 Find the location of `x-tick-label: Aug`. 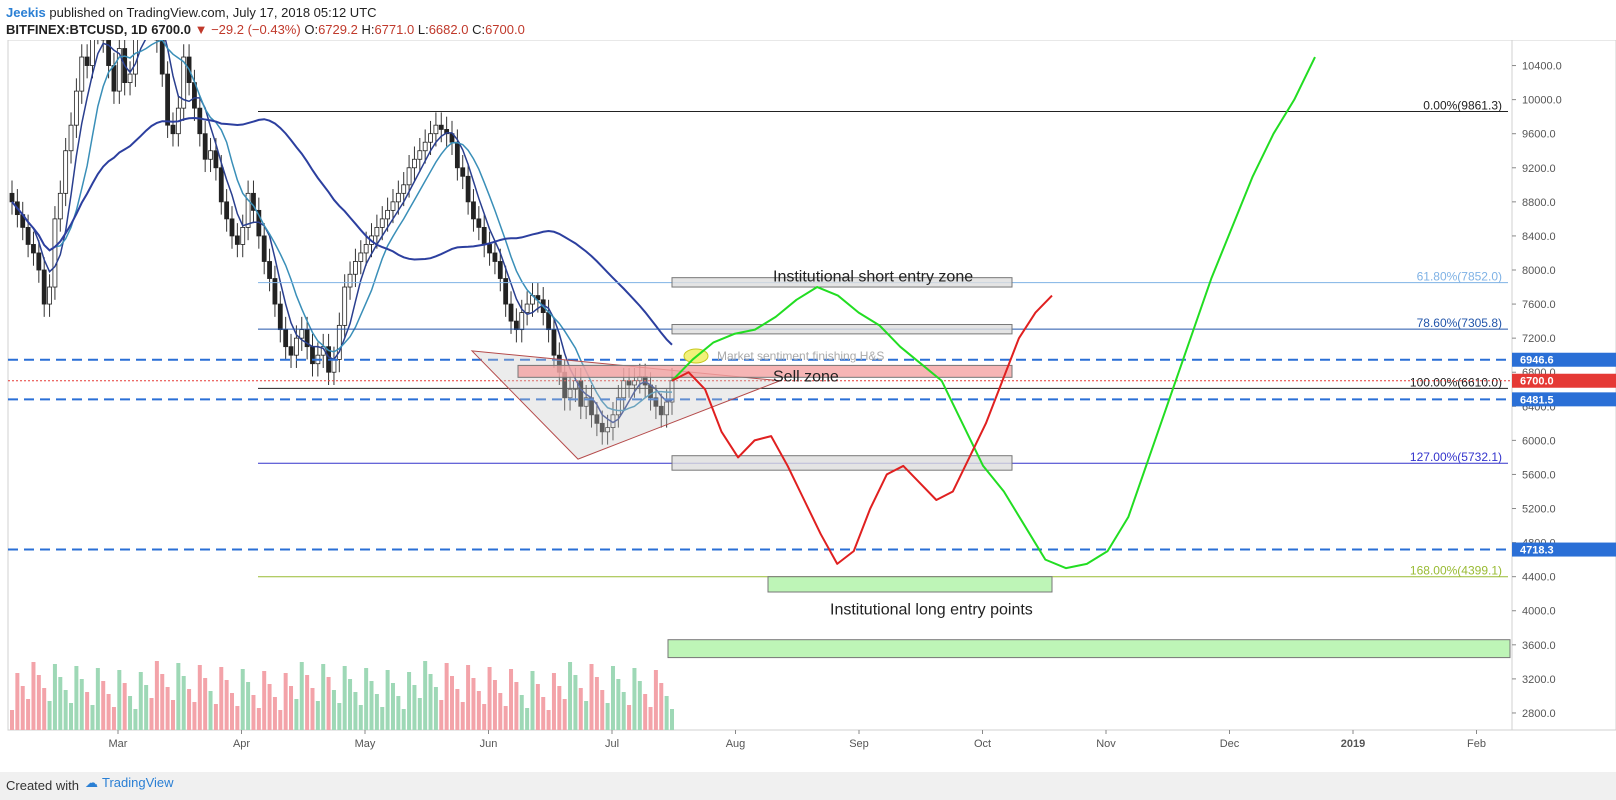

x-tick-label: Aug is located at coordinates (736, 744).